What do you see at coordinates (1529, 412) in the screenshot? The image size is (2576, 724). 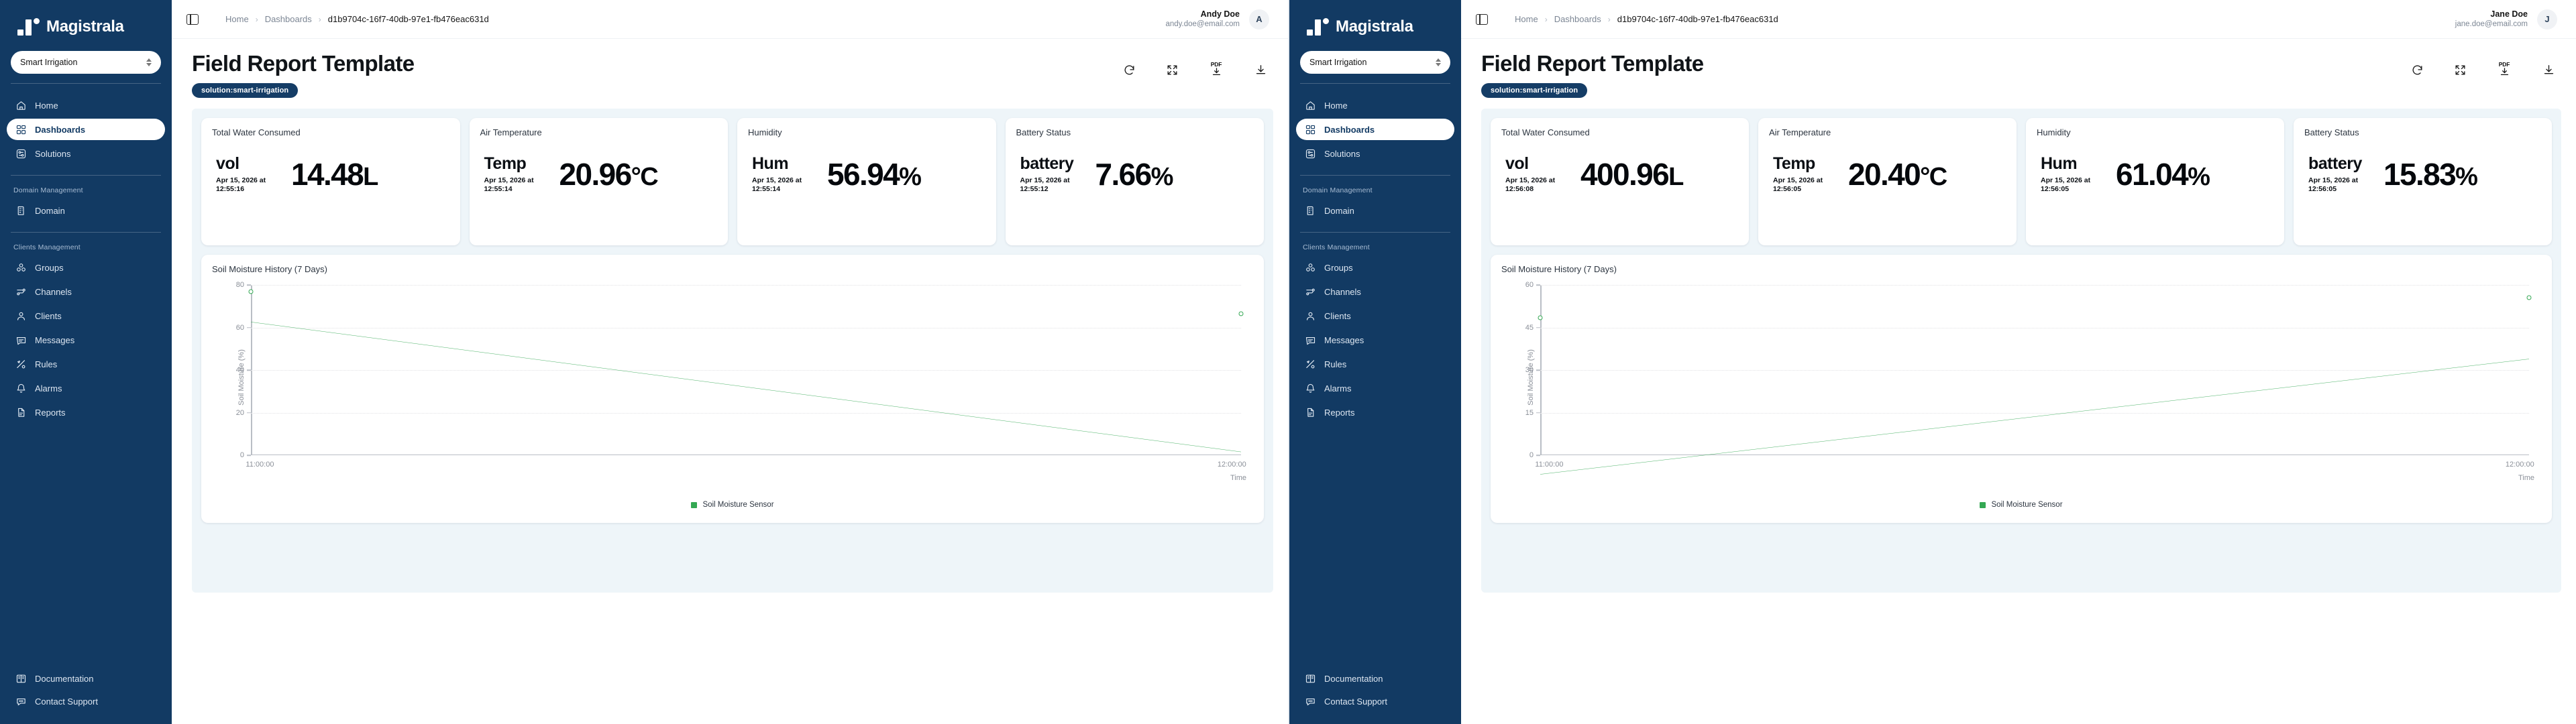 I see `chart-y-tick-label: 15` at bounding box center [1529, 412].